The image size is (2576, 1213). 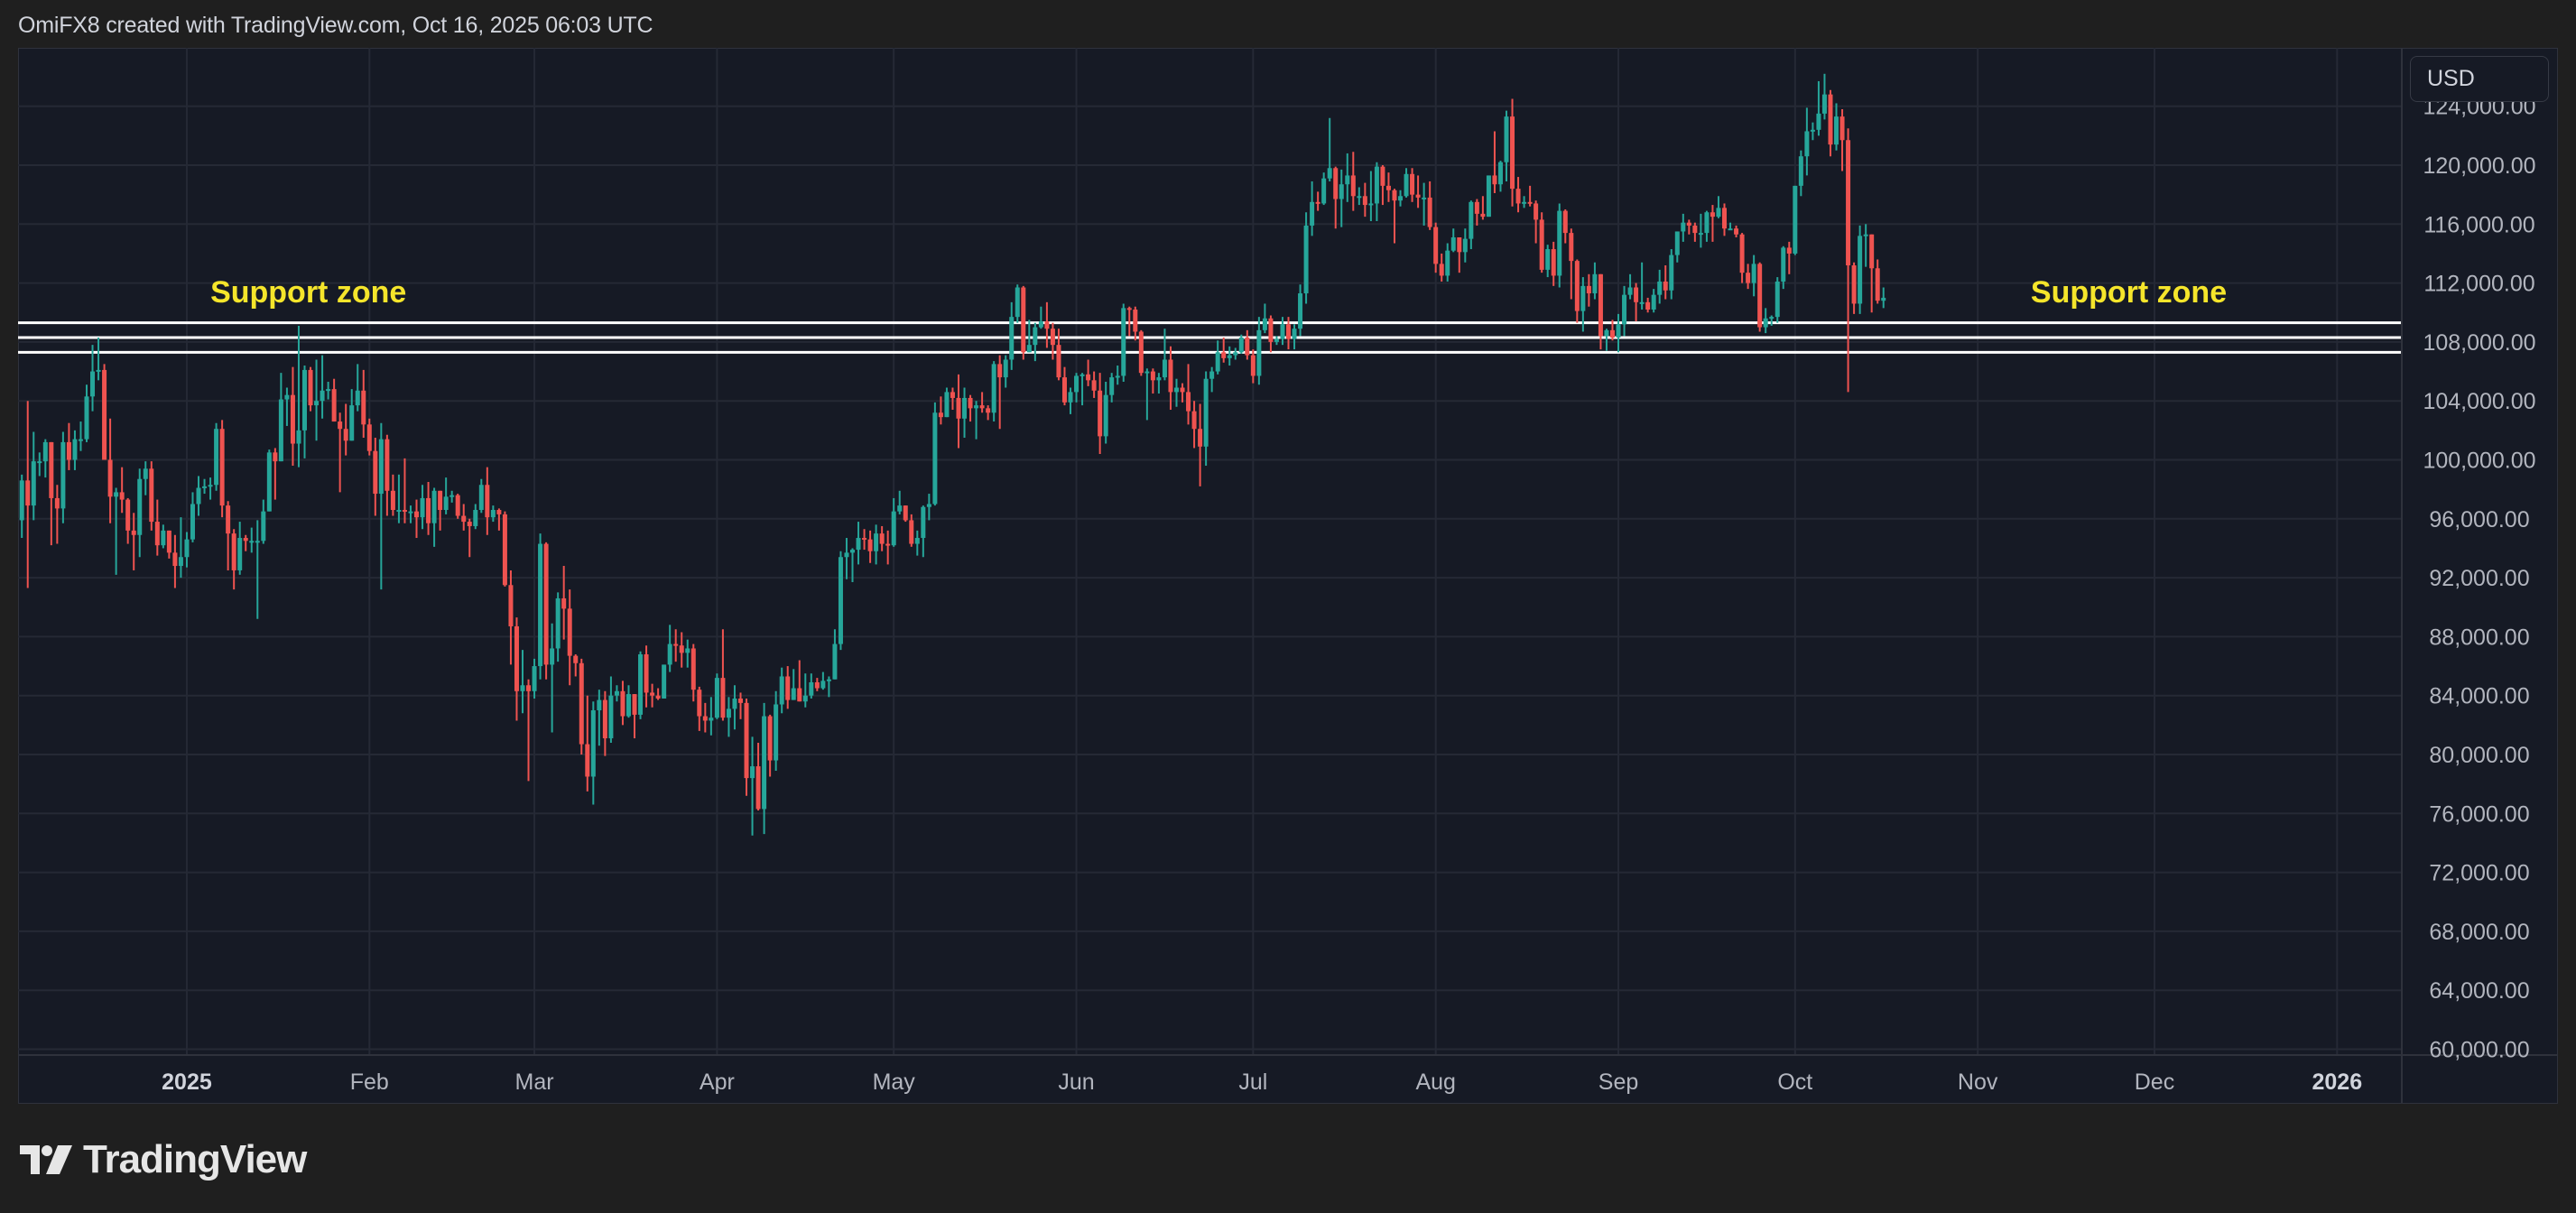 What do you see at coordinates (1076, 1082) in the screenshot?
I see `time-tick-label: Jun` at bounding box center [1076, 1082].